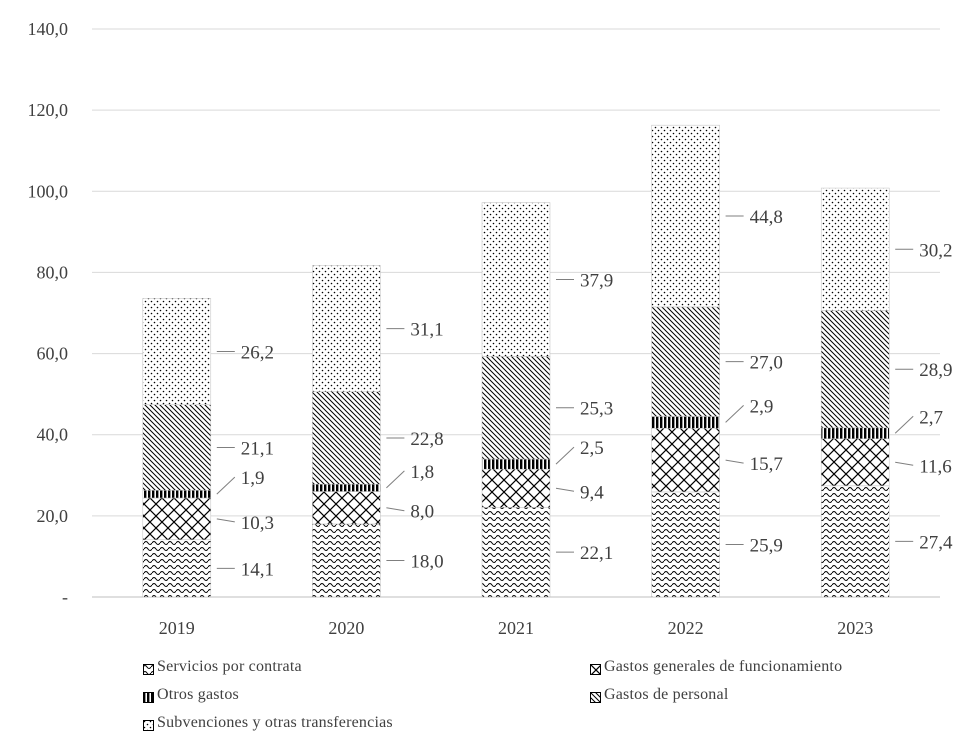 The height and width of the screenshot is (736, 967). I want to click on data-label: 25,9, so click(766, 545).